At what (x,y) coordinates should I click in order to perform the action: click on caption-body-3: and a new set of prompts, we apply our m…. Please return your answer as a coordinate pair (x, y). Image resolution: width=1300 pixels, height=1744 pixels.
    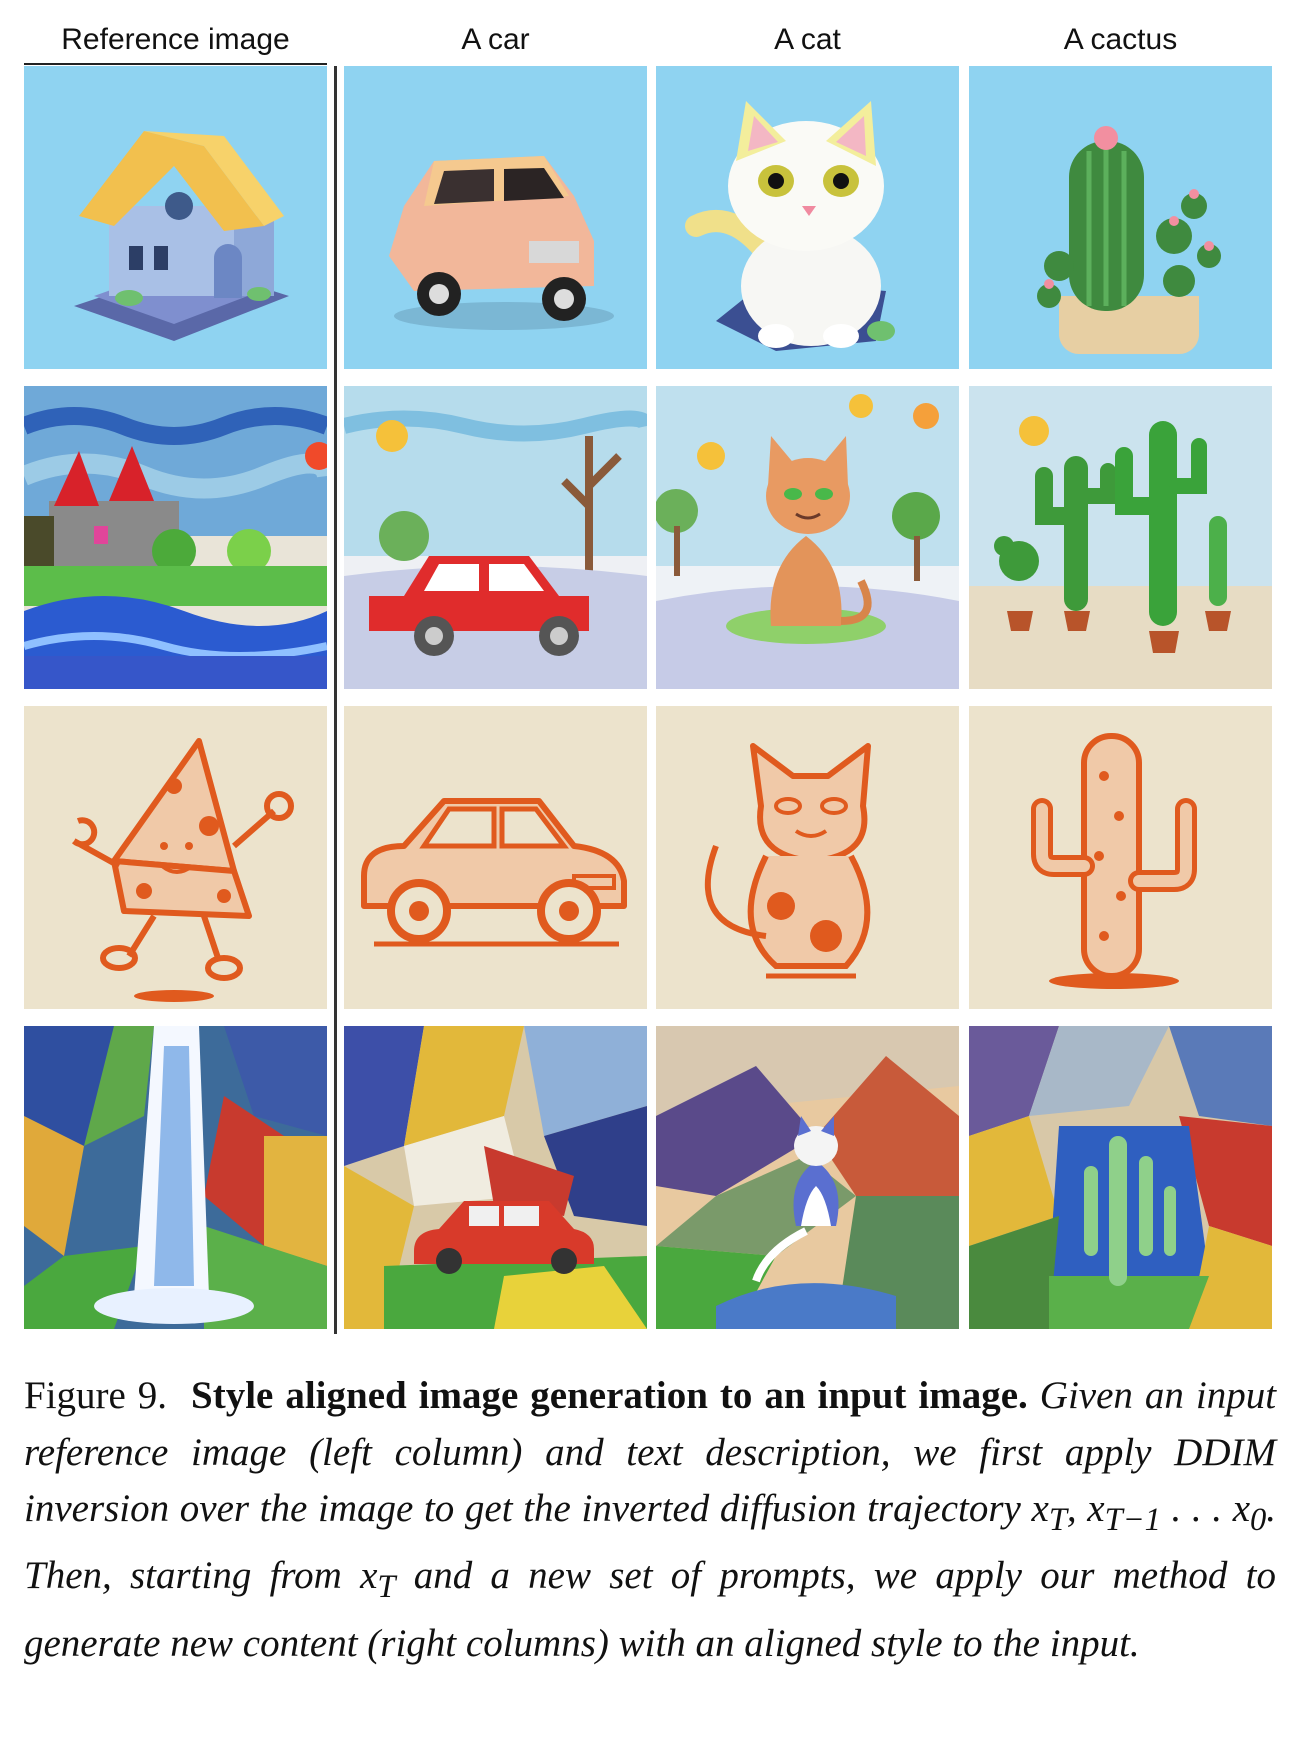
    Looking at the image, I should click on (650, 1609).